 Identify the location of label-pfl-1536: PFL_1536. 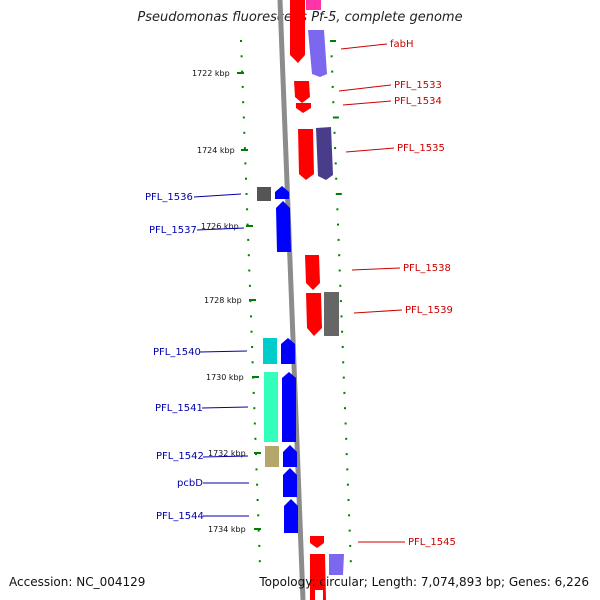
(169, 197).